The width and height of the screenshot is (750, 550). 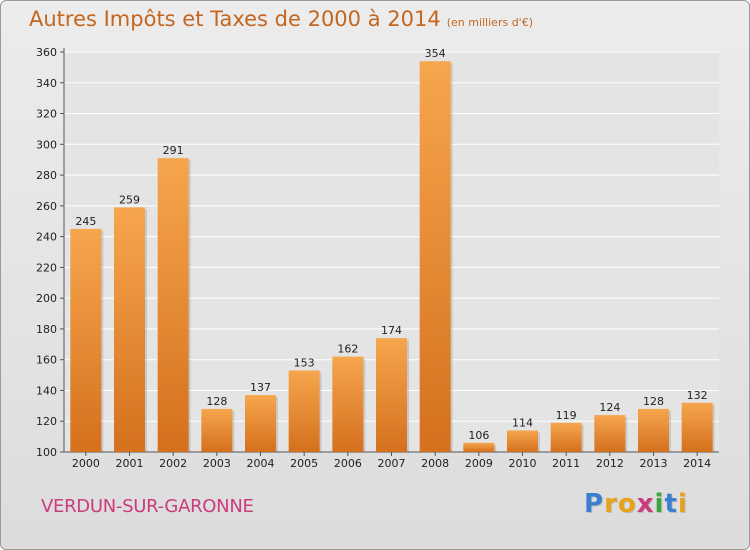 What do you see at coordinates (46, 114) in the screenshot?
I see `y-tick-label: 320` at bounding box center [46, 114].